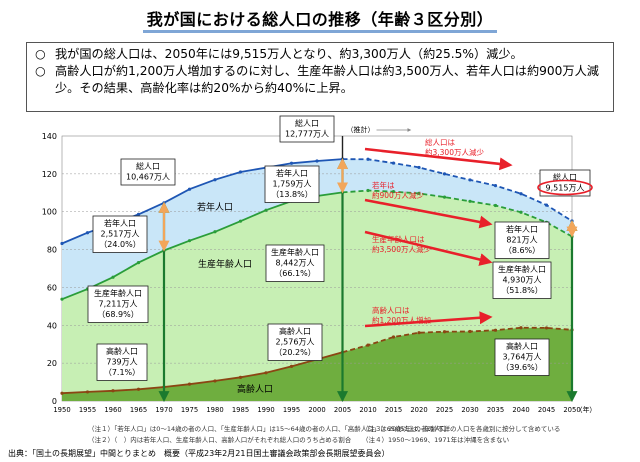 This screenshot has height=462, width=640. Describe the element at coordinates (294, 273) in the screenshot. I see `working-2005-callout-text: （66.1%）` at that location.